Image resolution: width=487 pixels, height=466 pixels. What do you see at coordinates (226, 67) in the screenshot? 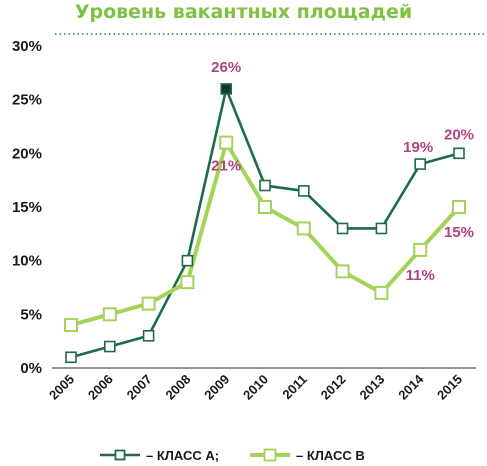
I see `data-label: 26%` at bounding box center [226, 67].